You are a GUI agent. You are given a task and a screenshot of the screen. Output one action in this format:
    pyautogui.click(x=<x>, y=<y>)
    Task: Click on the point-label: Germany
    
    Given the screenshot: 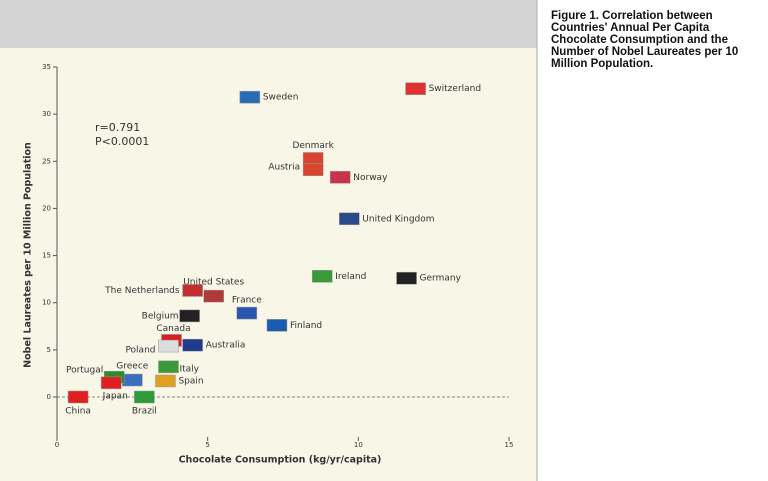 What is the action you would take?
    pyautogui.click(x=441, y=279)
    